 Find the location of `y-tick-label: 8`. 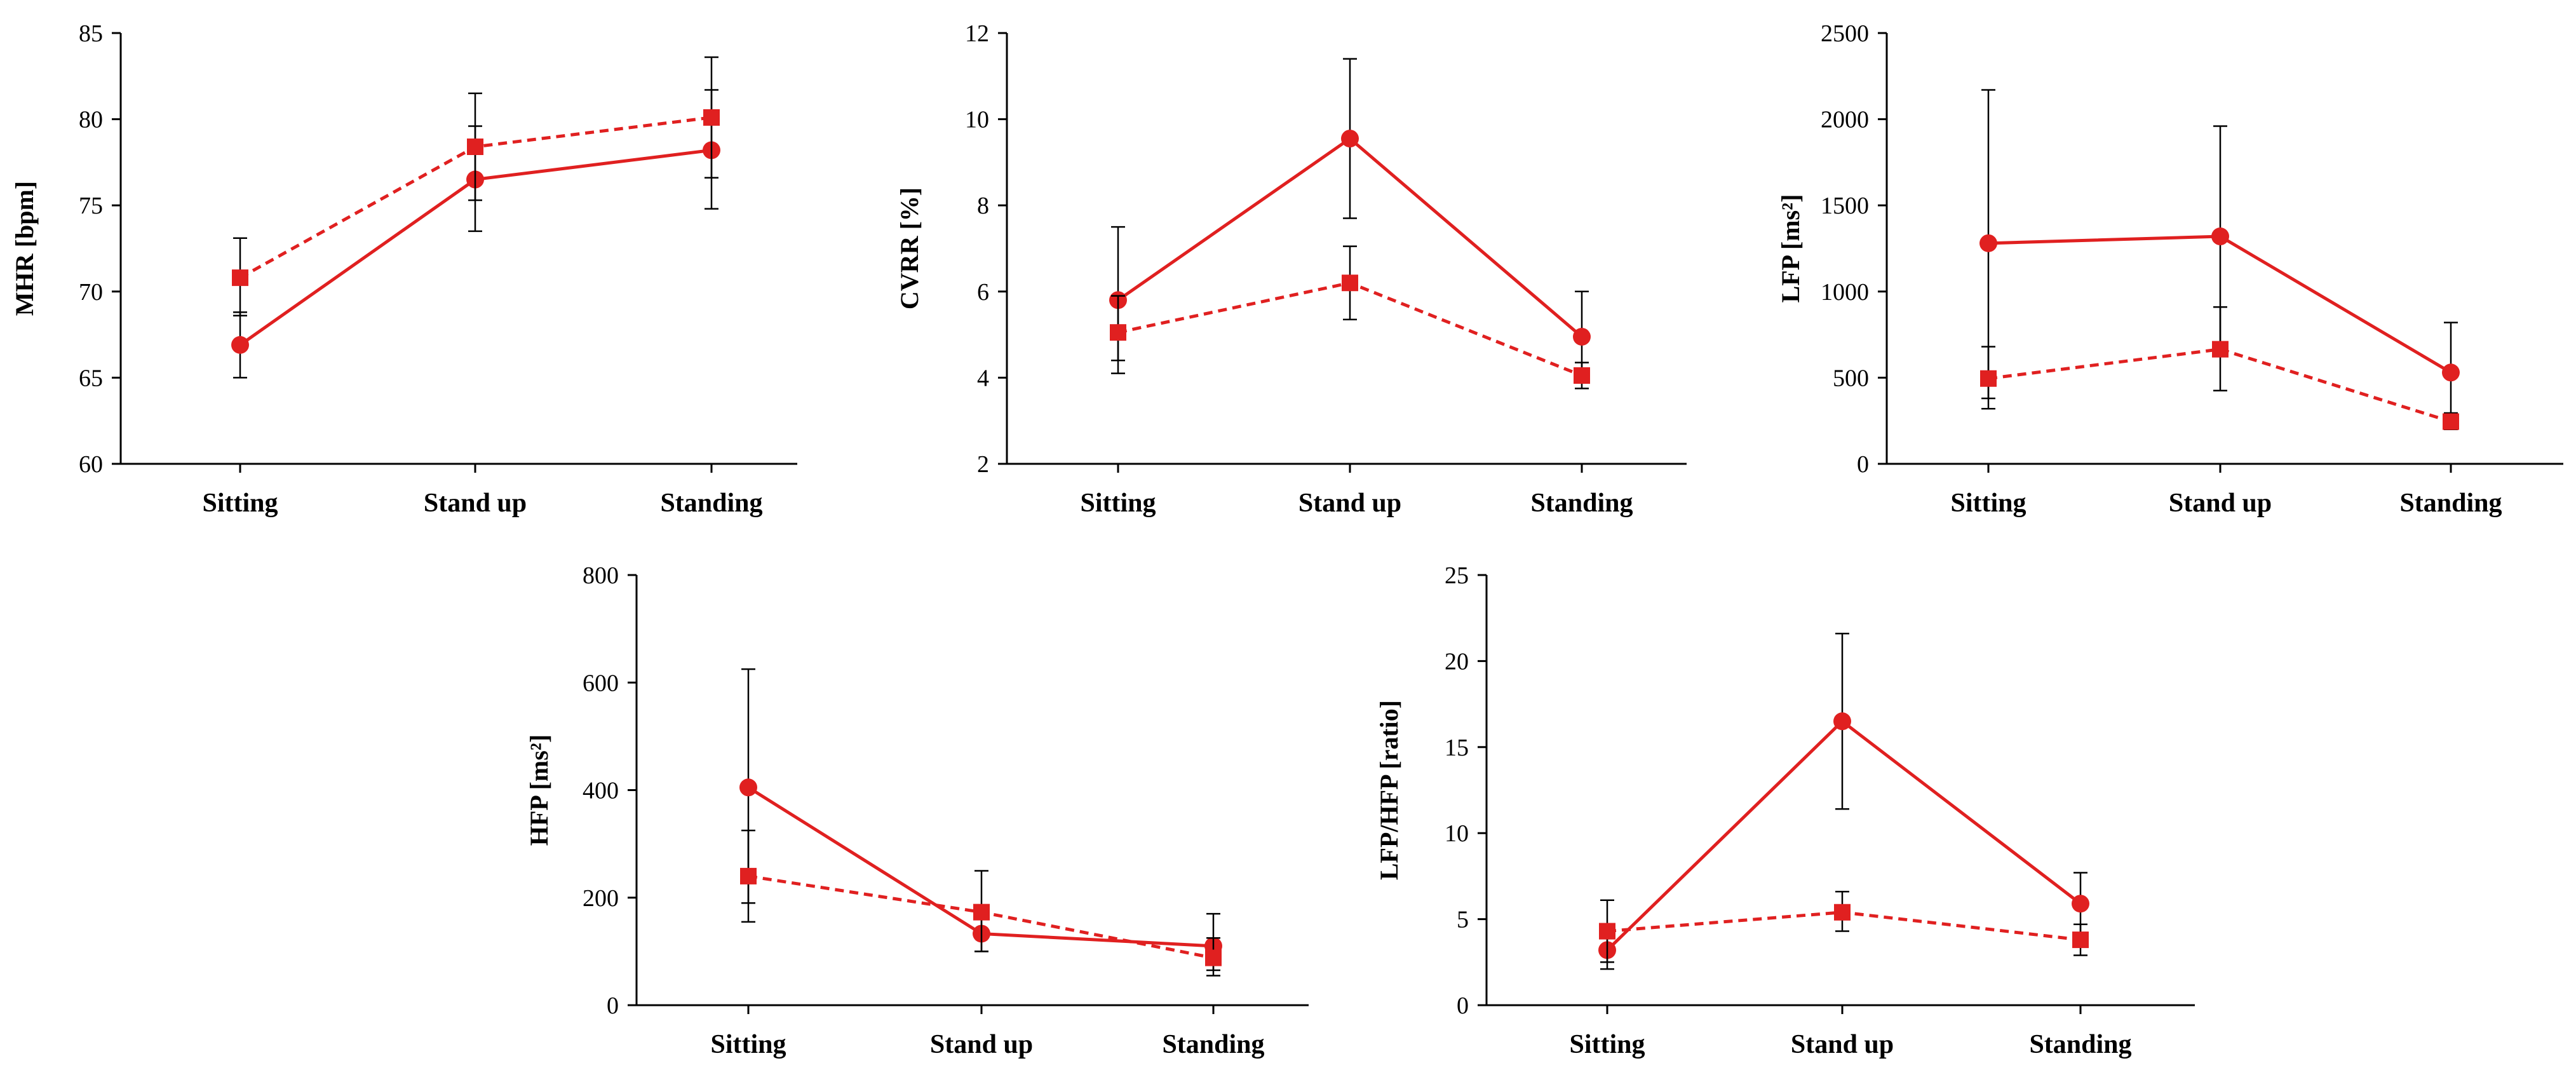

y-tick-label: 8 is located at coordinates (983, 206).